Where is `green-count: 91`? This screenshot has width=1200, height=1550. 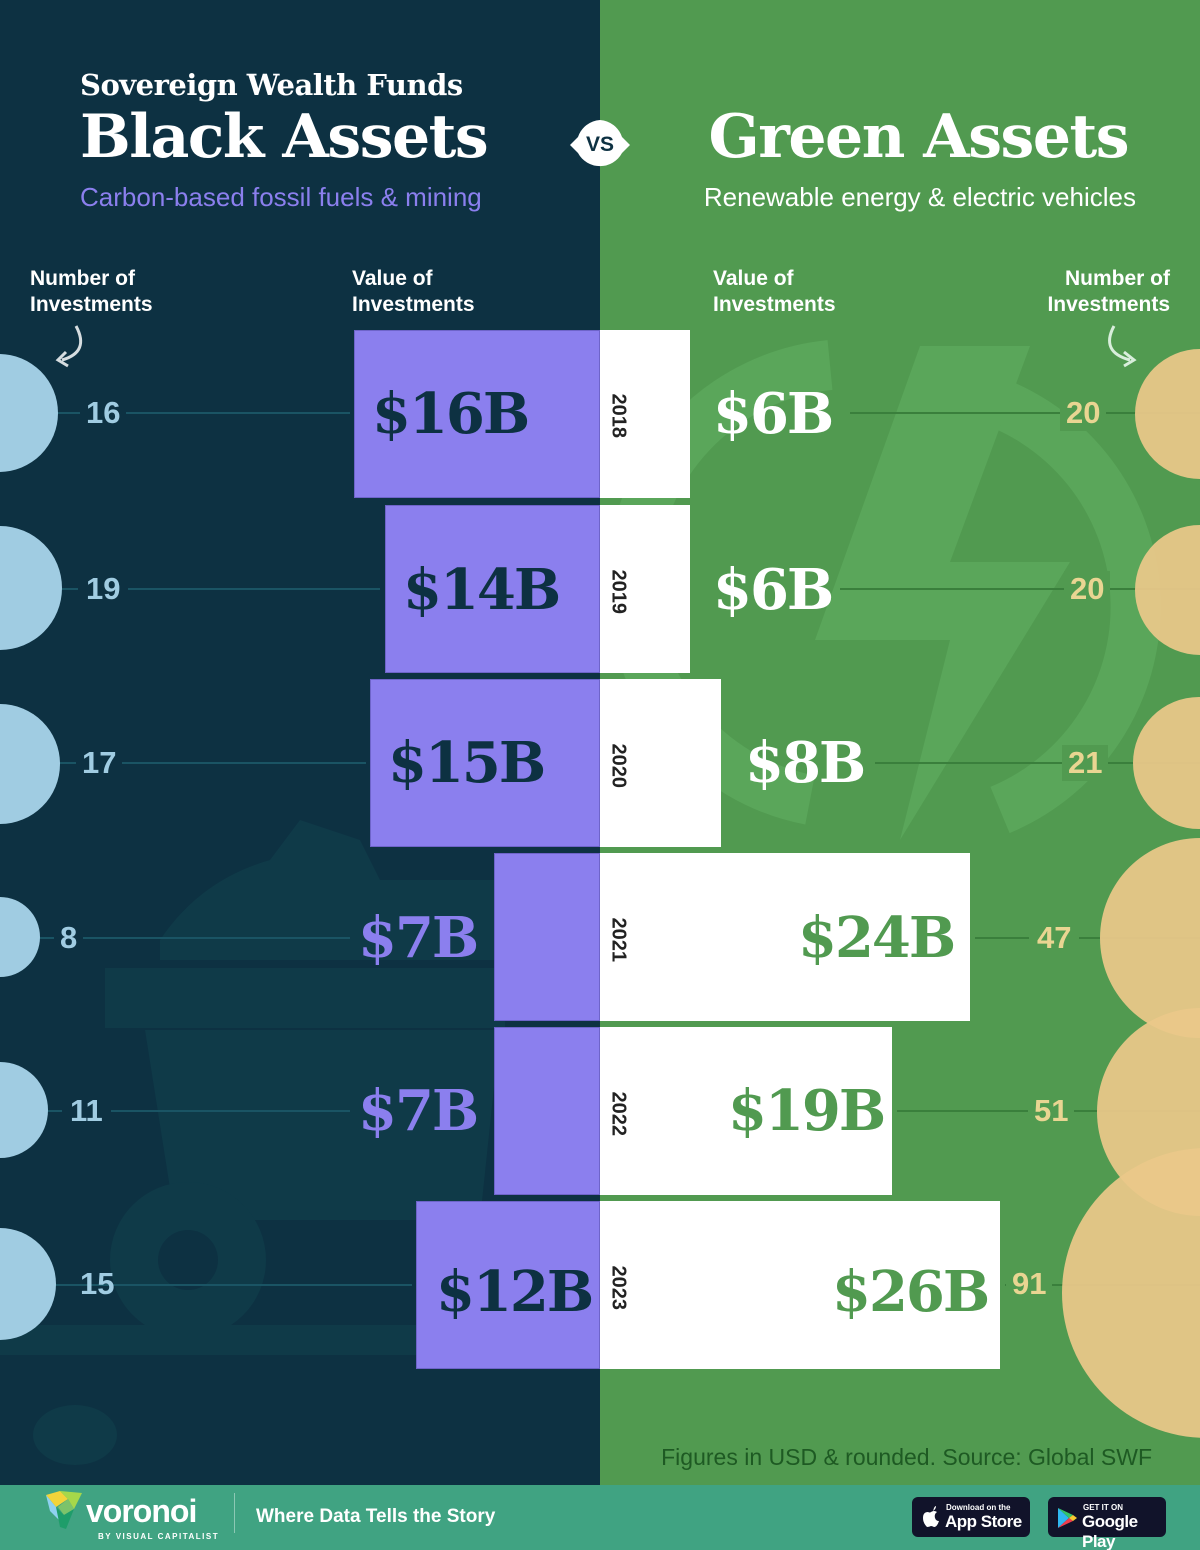 green-count: 91 is located at coordinates (1029, 1284).